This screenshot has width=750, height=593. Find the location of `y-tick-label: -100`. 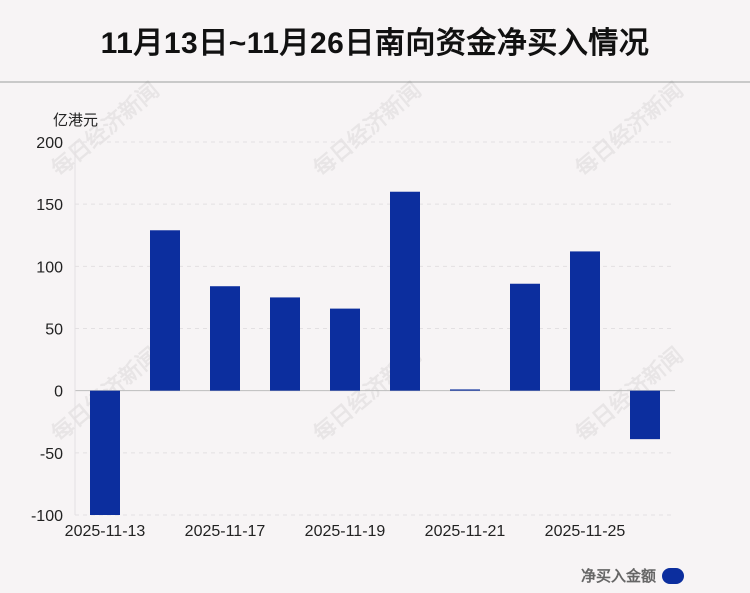

y-tick-label: -100 is located at coordinates (47, 516).